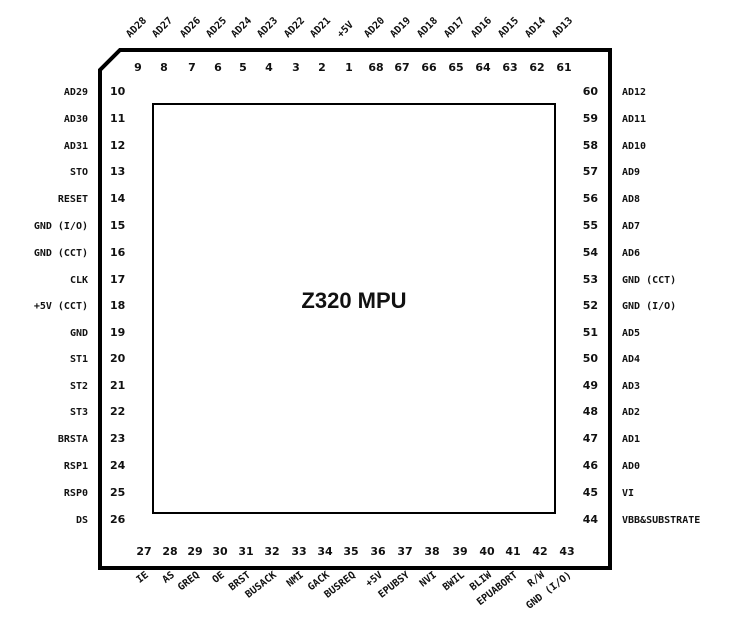 Image resolution: width=733 pixels, height=637 pixels. What do you see at coordinates (562, 27) in the screenshot?
I see `pin-signal-label: AD13` at bounding box center [562, 27].